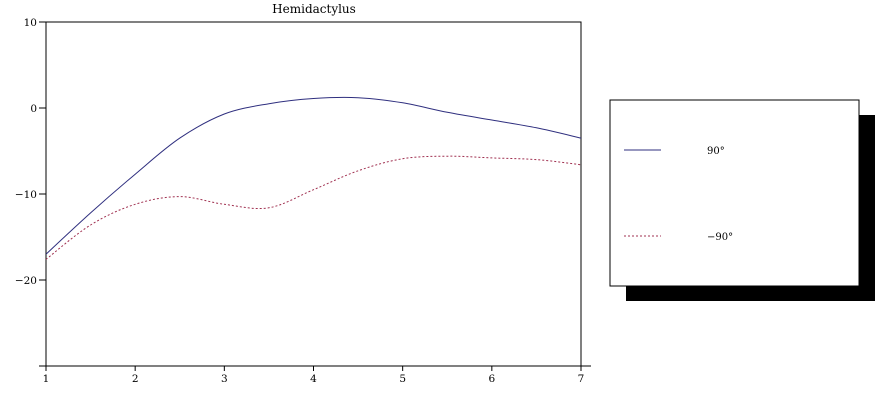 The image size is (893, 403). I want to click on x-tick-label: 4, so click(313, 379).